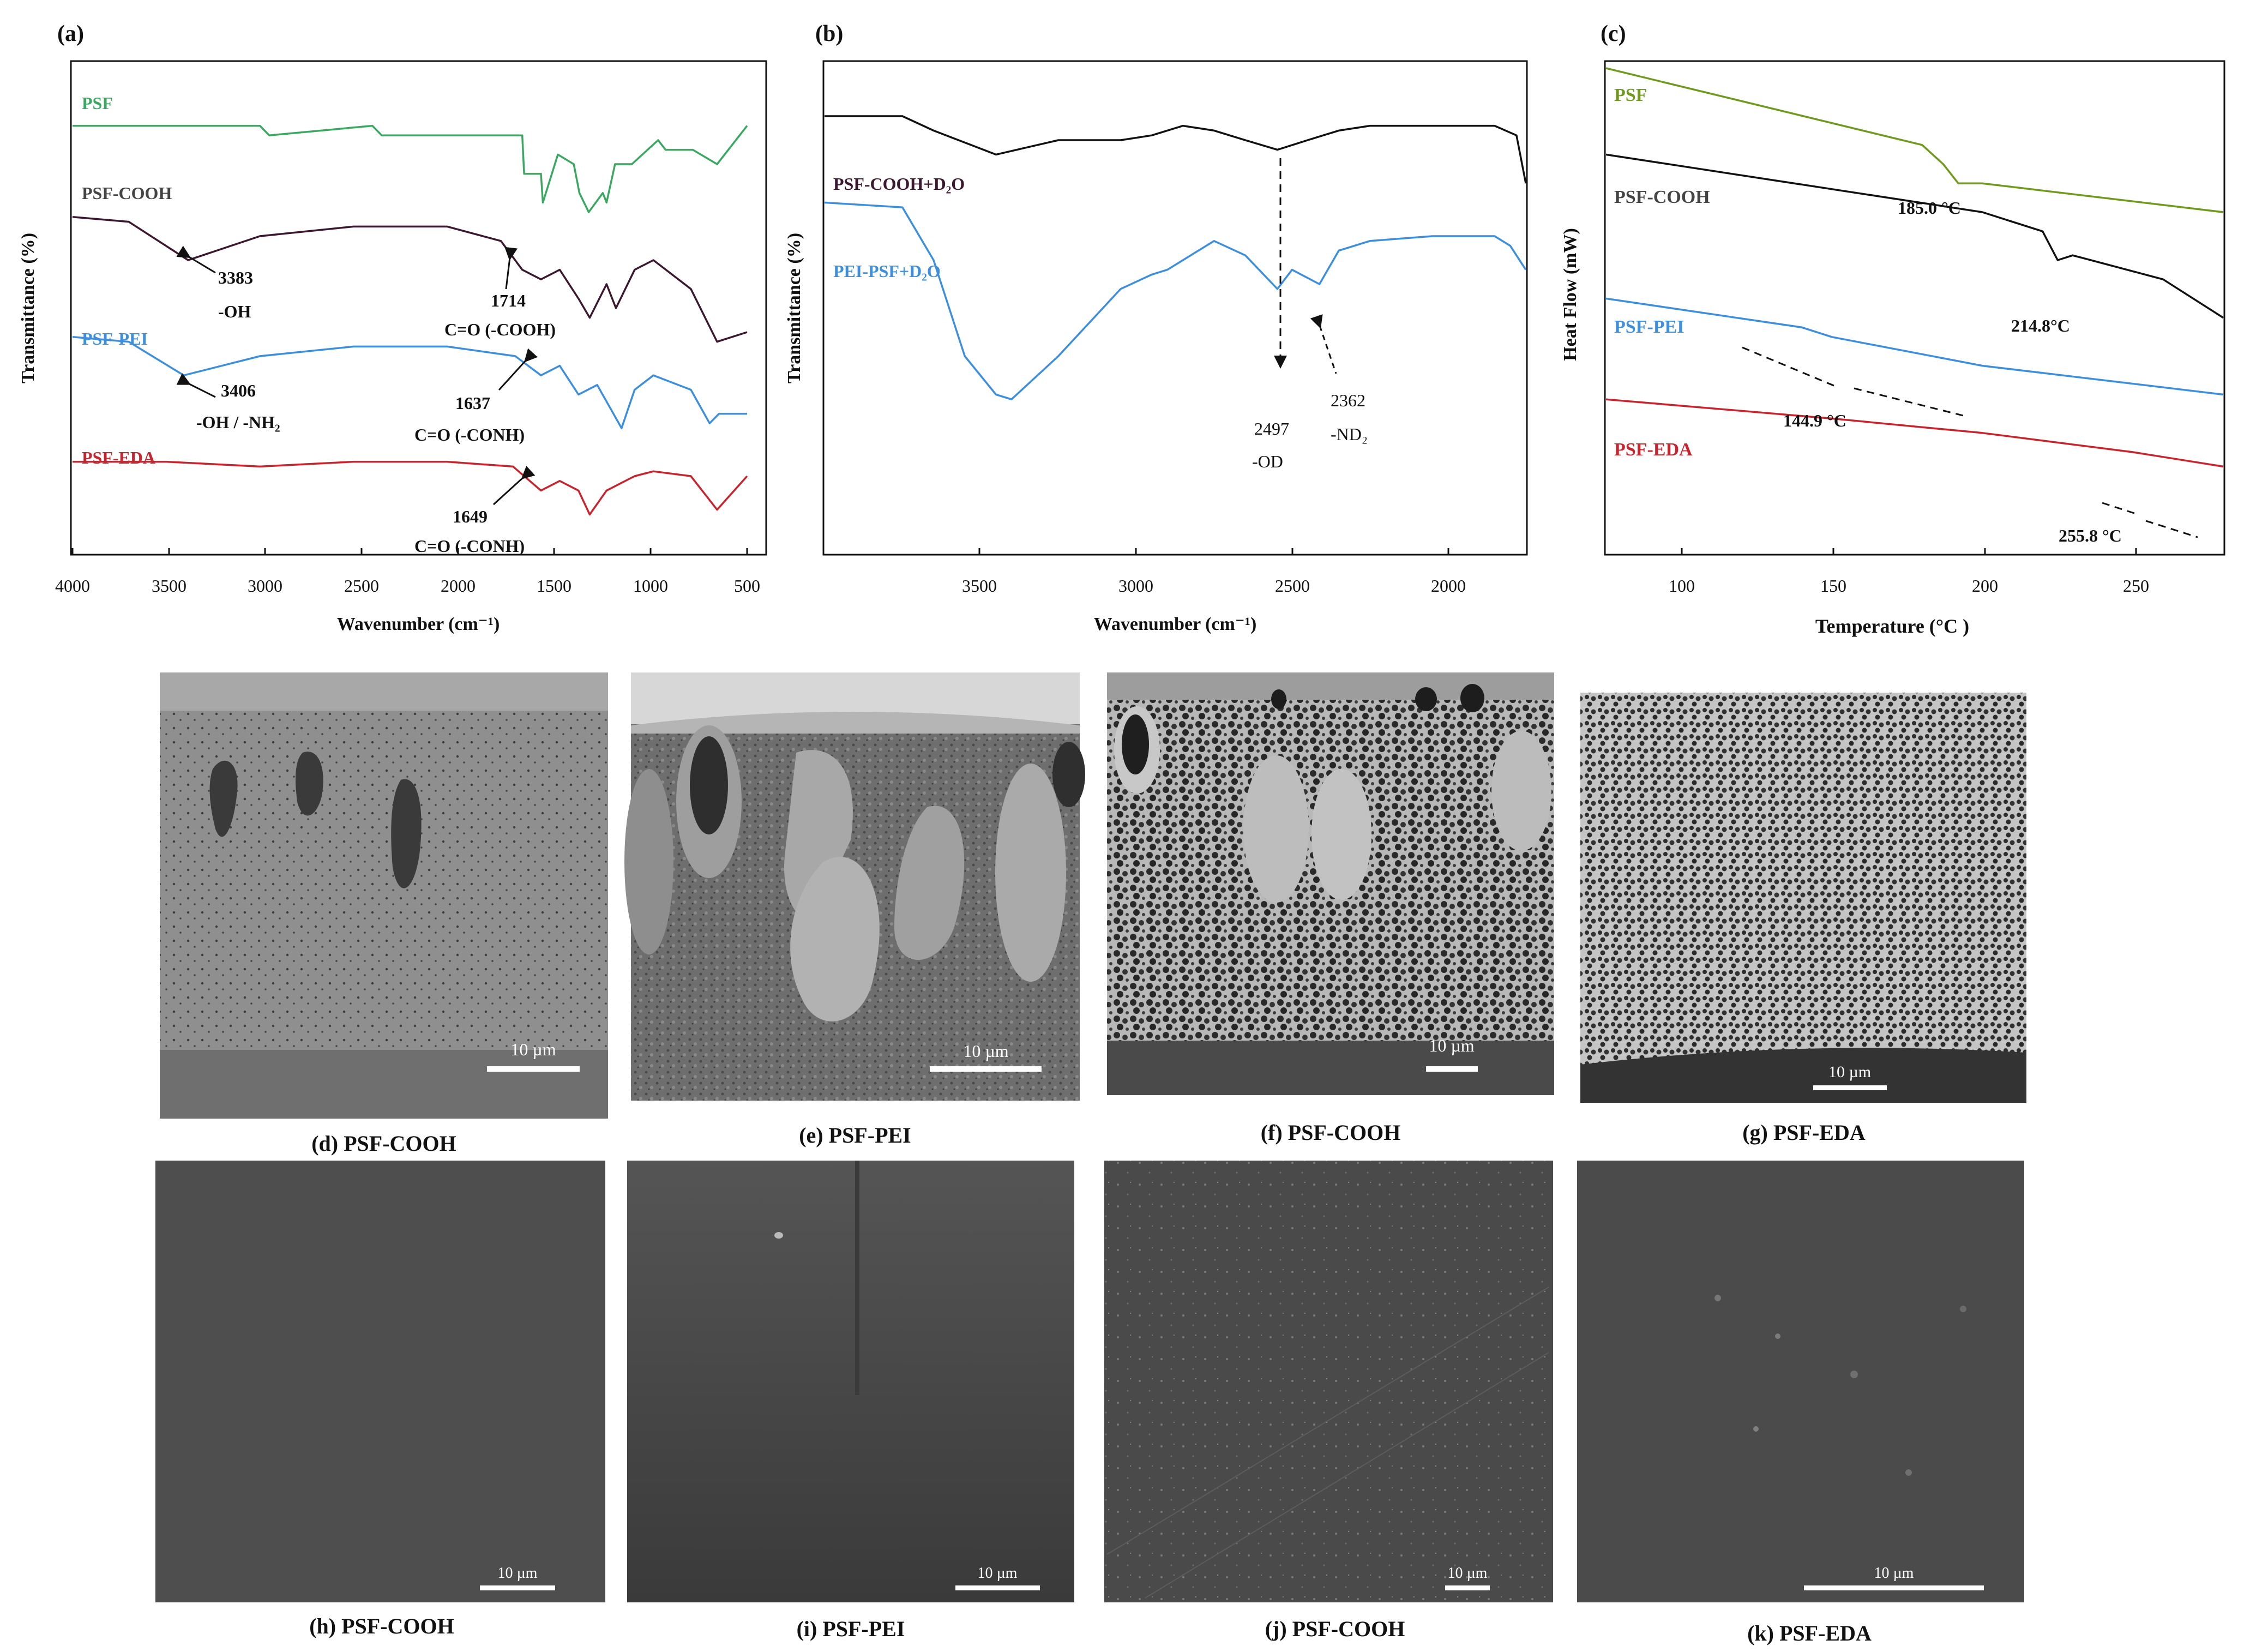 This screenshot has height=1652, width=2244. Describe the element at coordinates (1570, 294) in the screenshot. I see `panel-c-ylabel: Heat Flow (mW)` at that location.